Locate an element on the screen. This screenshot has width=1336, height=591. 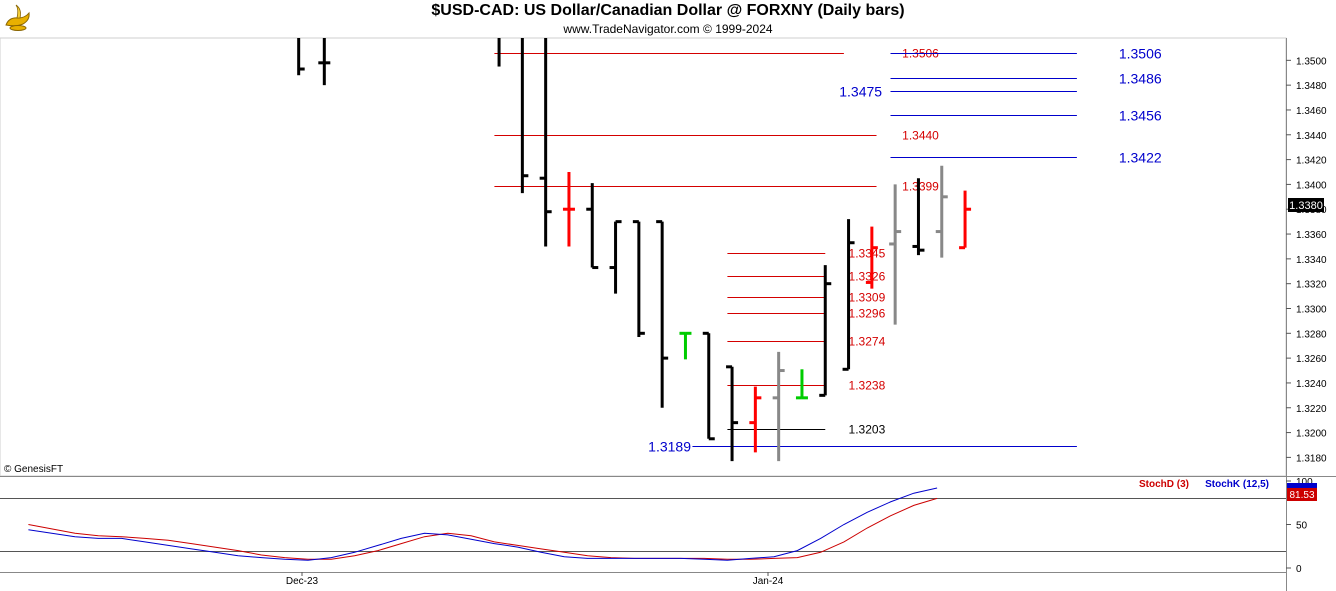
last-price-badge is located at coordinates (1306, 205).